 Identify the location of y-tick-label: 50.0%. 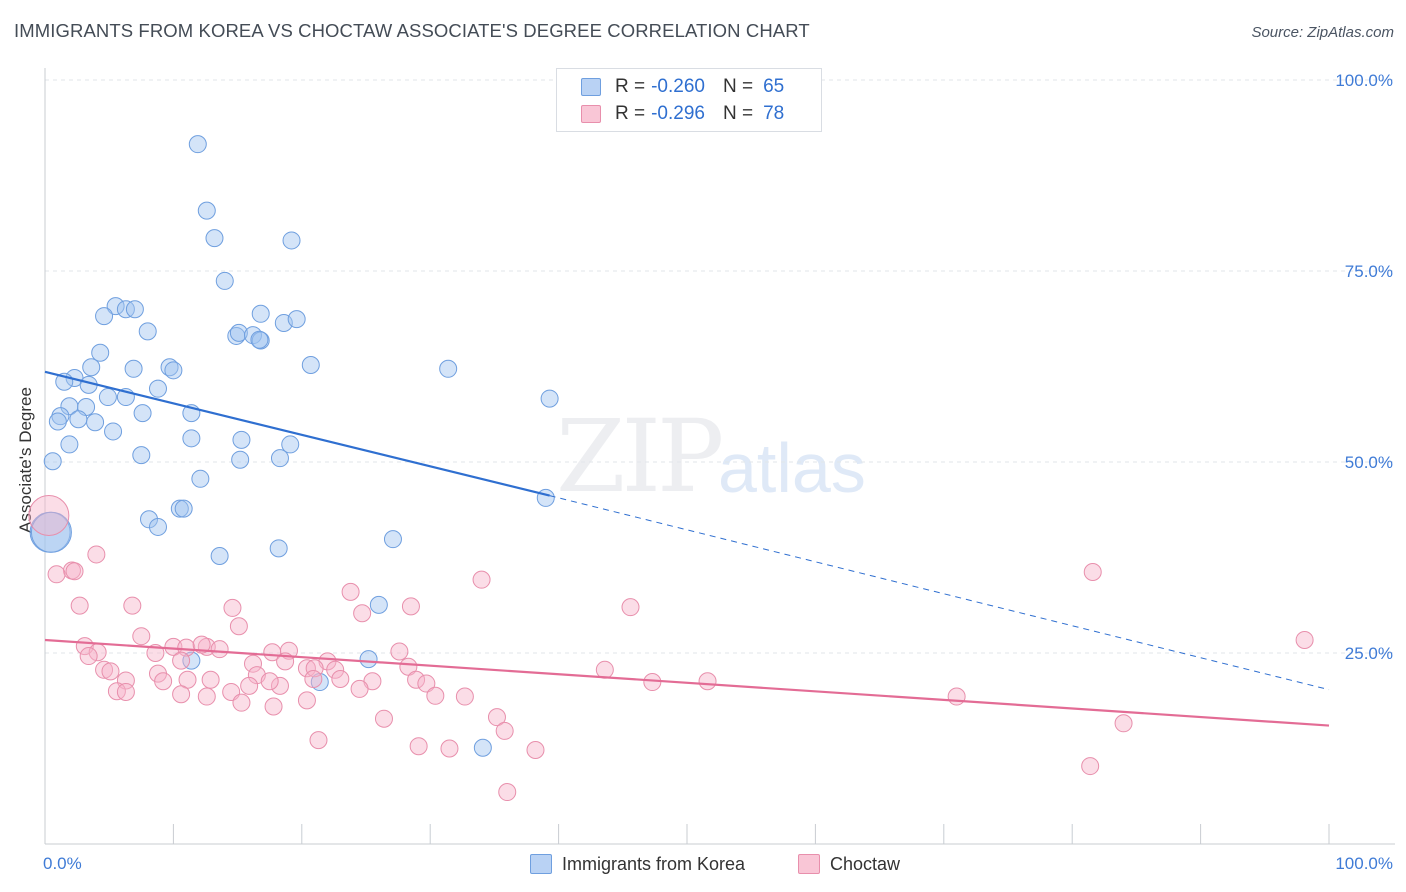
(1369, 462).